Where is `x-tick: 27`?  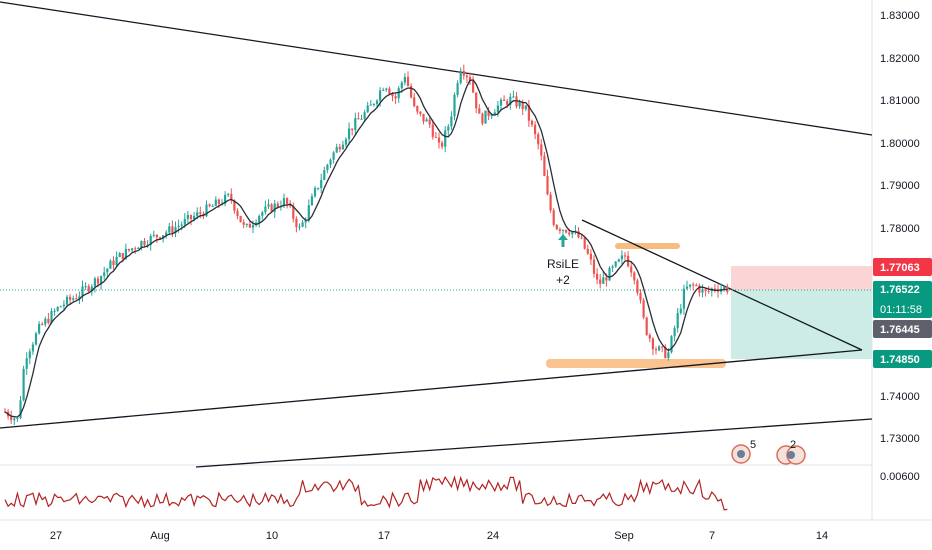
x-tick: 27 is located at coordinates (56, 536).